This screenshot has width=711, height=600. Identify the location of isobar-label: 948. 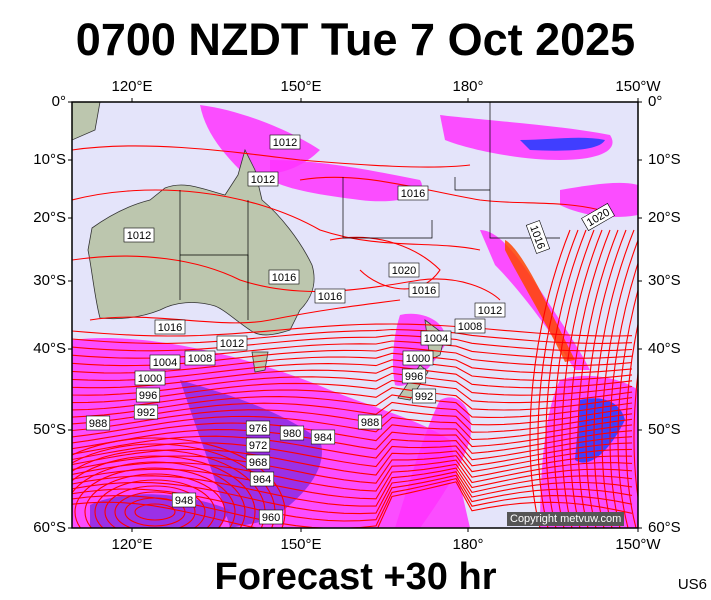
(184, 500).